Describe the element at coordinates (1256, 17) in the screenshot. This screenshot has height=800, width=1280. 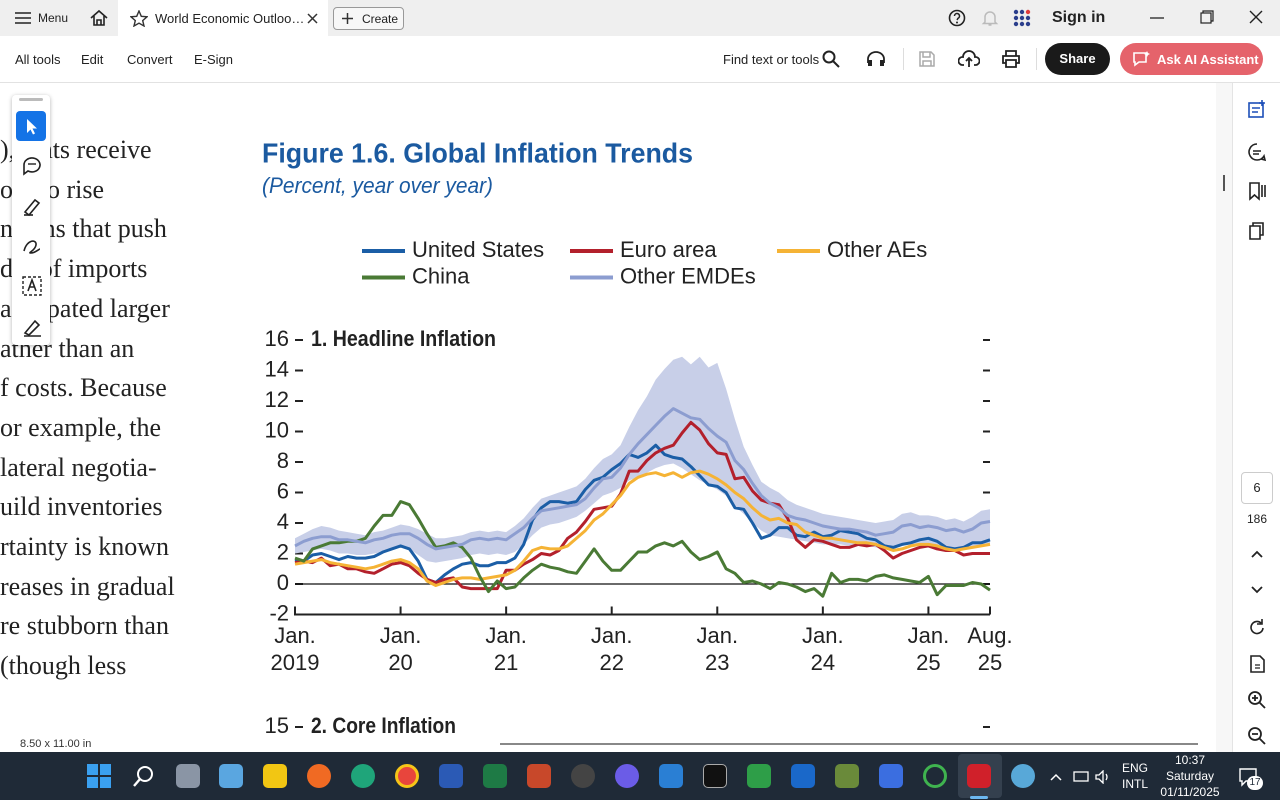
I see `close` at that location.